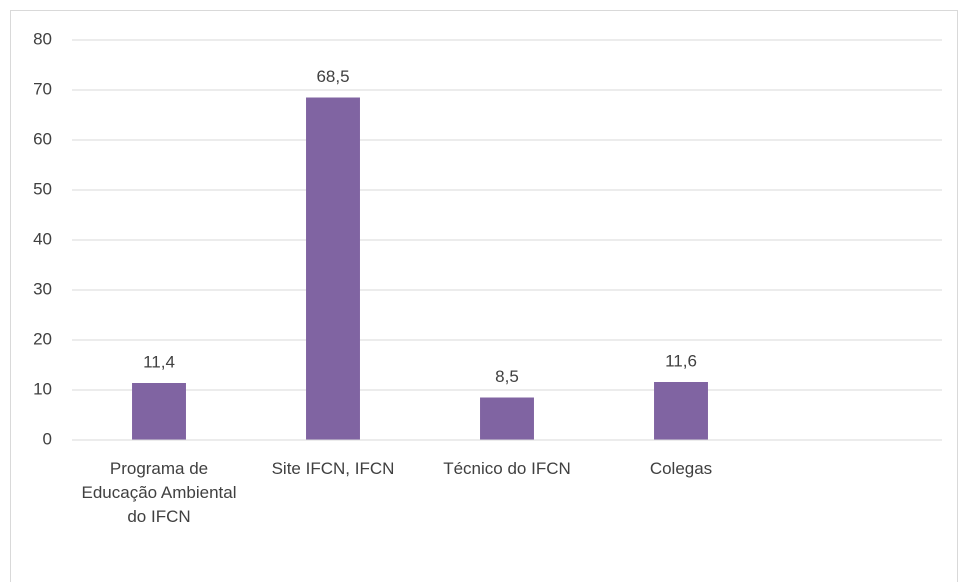  I want to click on x-tick-label: Técnico do IFCN, so click(507, 468).